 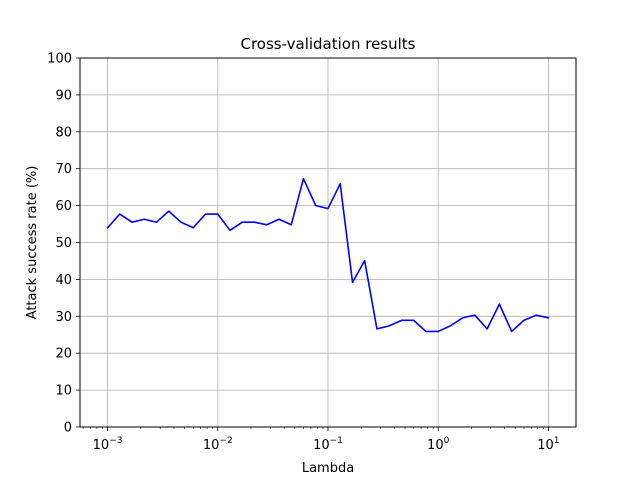 I want to click on chart-title: Cross-validation results, so click(x=328, y=44).